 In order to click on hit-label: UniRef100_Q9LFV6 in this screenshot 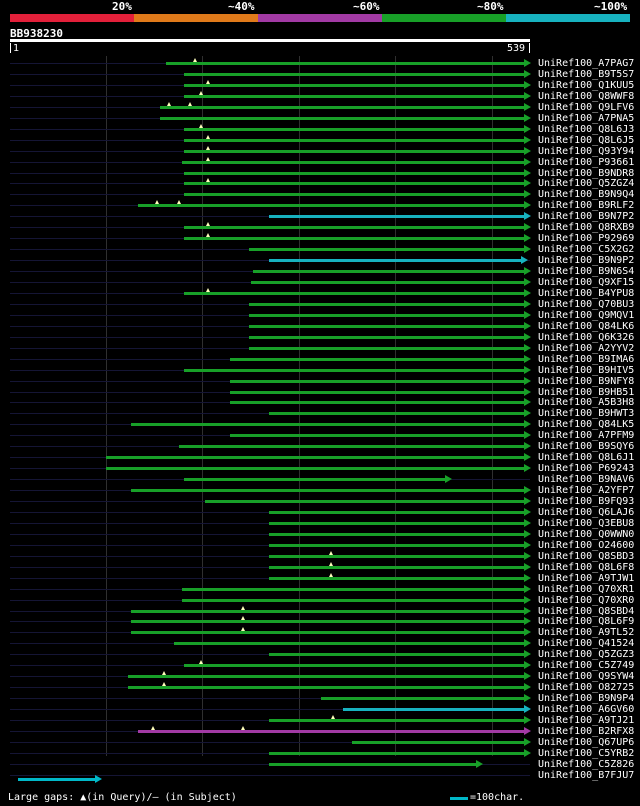, I will do `click(586, 107)`.